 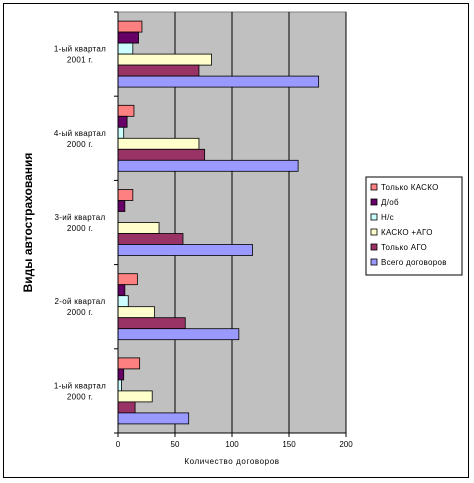 What do you see at coordinates (118, 444) in the screenshot?
I see `x-tick-label: 0` at bounding box center [118, 444].